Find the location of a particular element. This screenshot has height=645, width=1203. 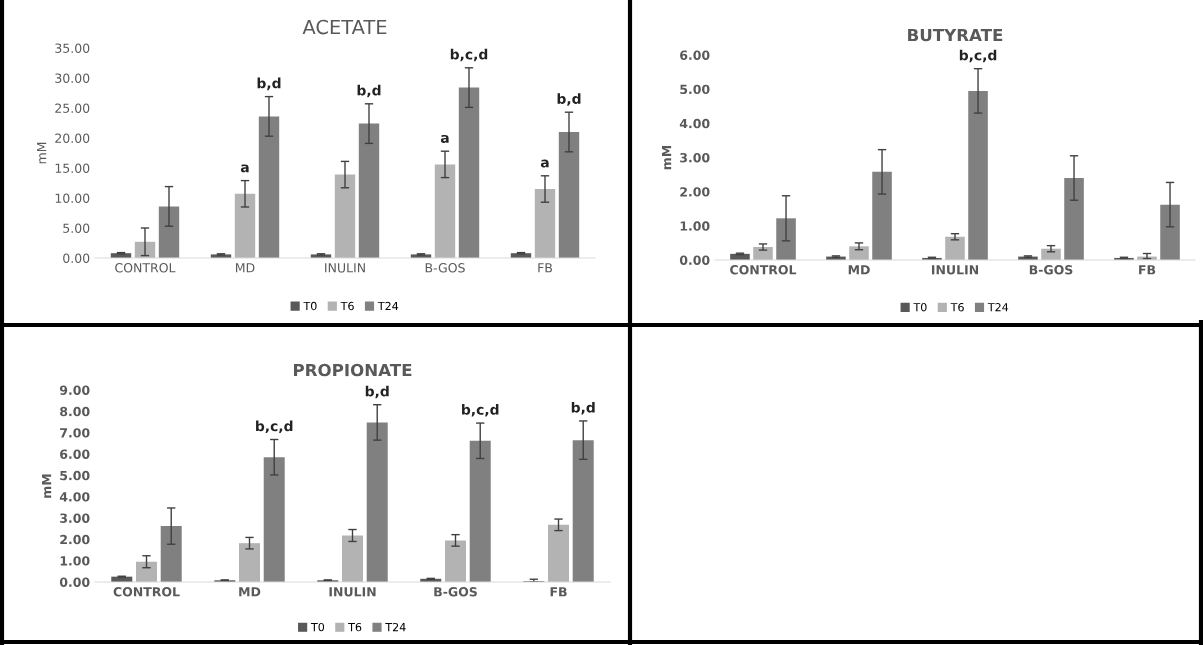

chart-title: BUTYRATE is located at coordinates (955, 35).